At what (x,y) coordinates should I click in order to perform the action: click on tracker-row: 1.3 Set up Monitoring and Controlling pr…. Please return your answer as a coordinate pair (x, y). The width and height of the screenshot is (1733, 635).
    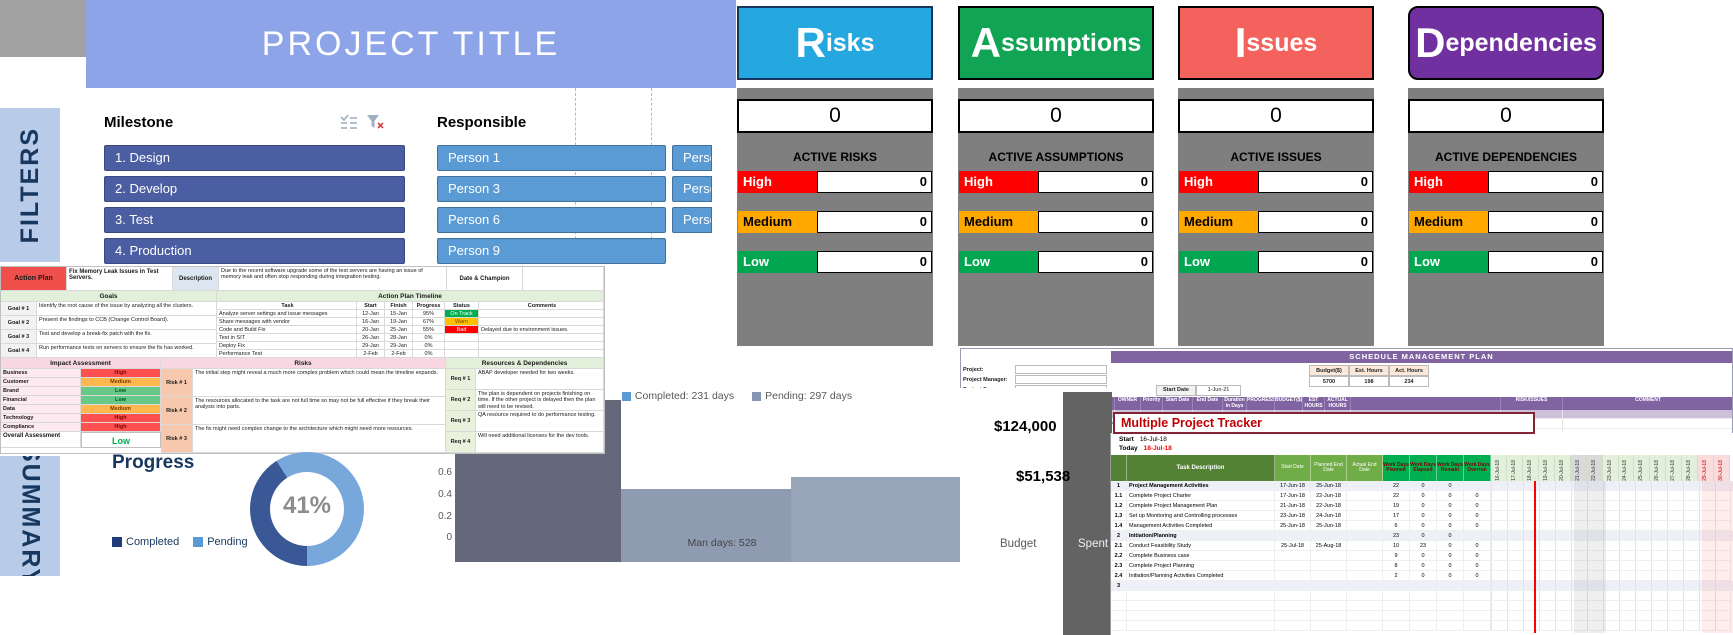
    Looking at the image, I should click on (1422, 516).